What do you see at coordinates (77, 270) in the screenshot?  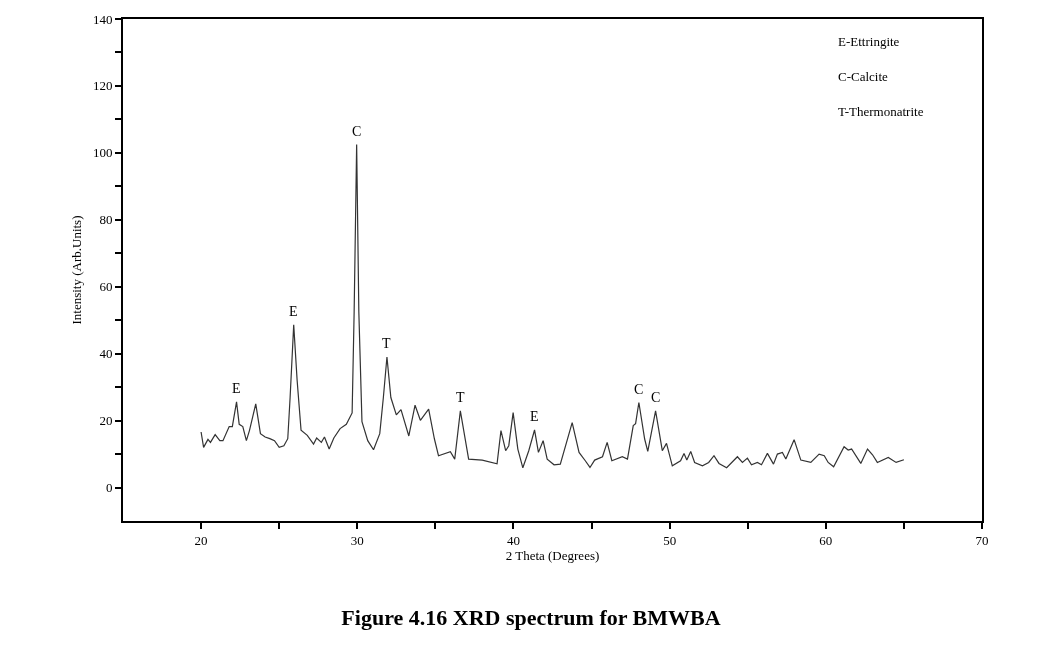 I see `y-axis-title: Intensity (Arb.Units)` at bounding box center [77, 270].